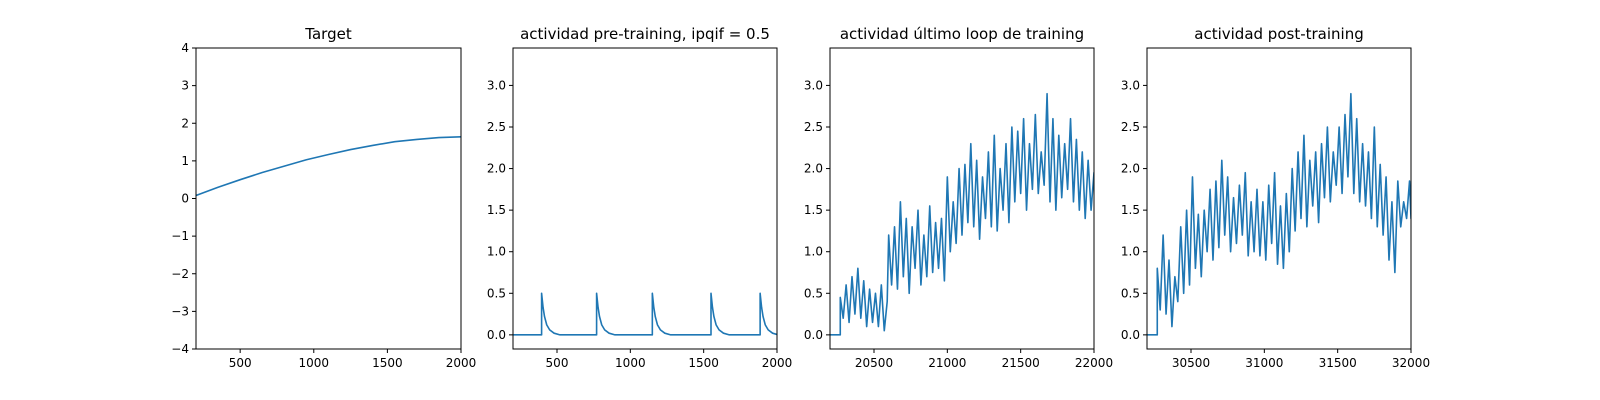 This screenshot has height=400, width=1600. Describe the element at coordinates (328, 34) in the screenshot. I see `chart-title: Target` at that location.